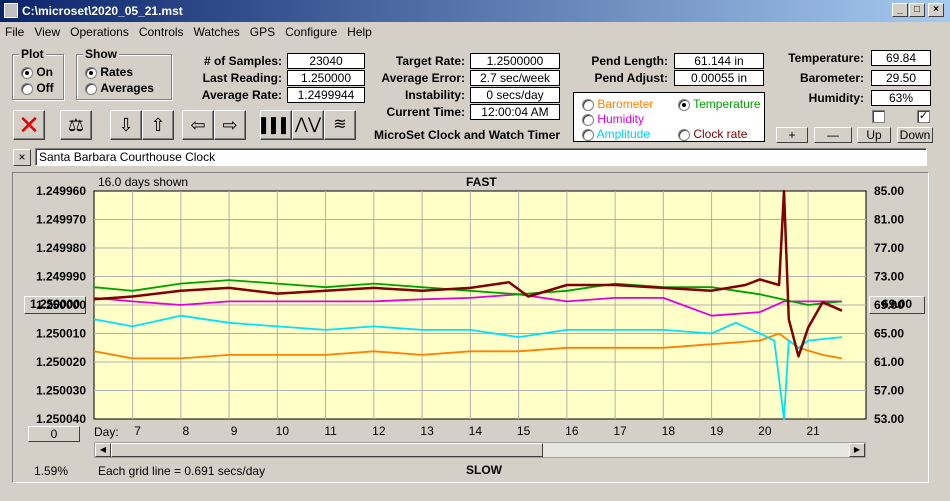 The width and height of the screenshot is (950, 501). I want to click on last-reading-value: 1.250000, so click(326, 78).